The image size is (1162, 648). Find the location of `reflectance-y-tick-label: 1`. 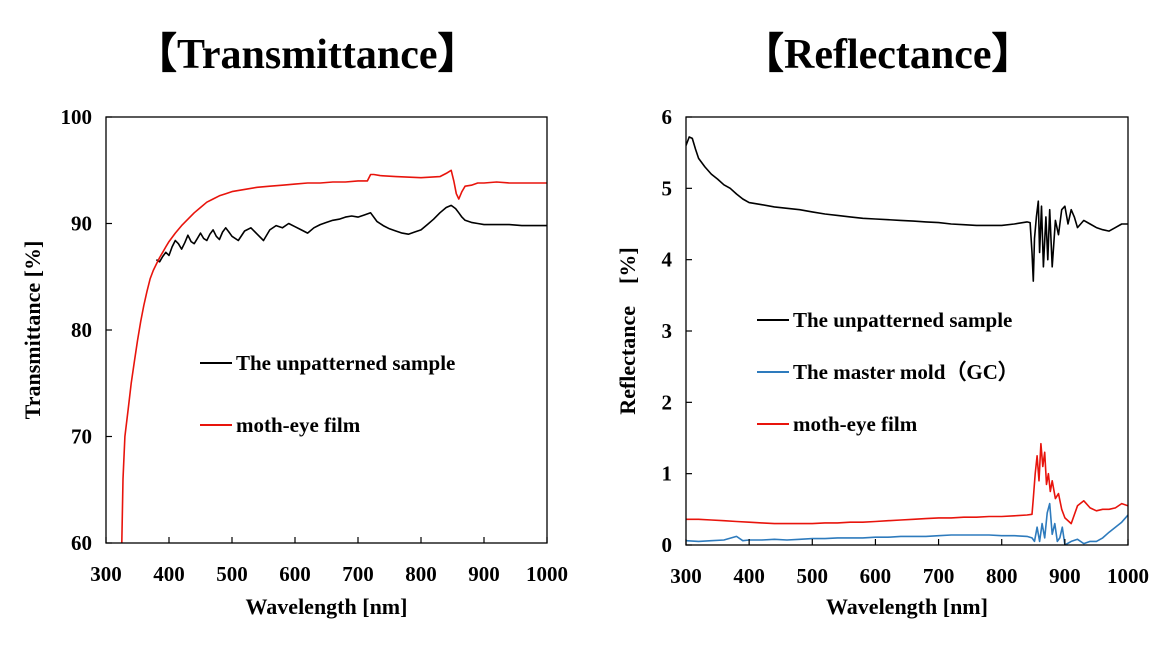

reflectance-y-tick-label: 1 is located at coordinates (667, 474).